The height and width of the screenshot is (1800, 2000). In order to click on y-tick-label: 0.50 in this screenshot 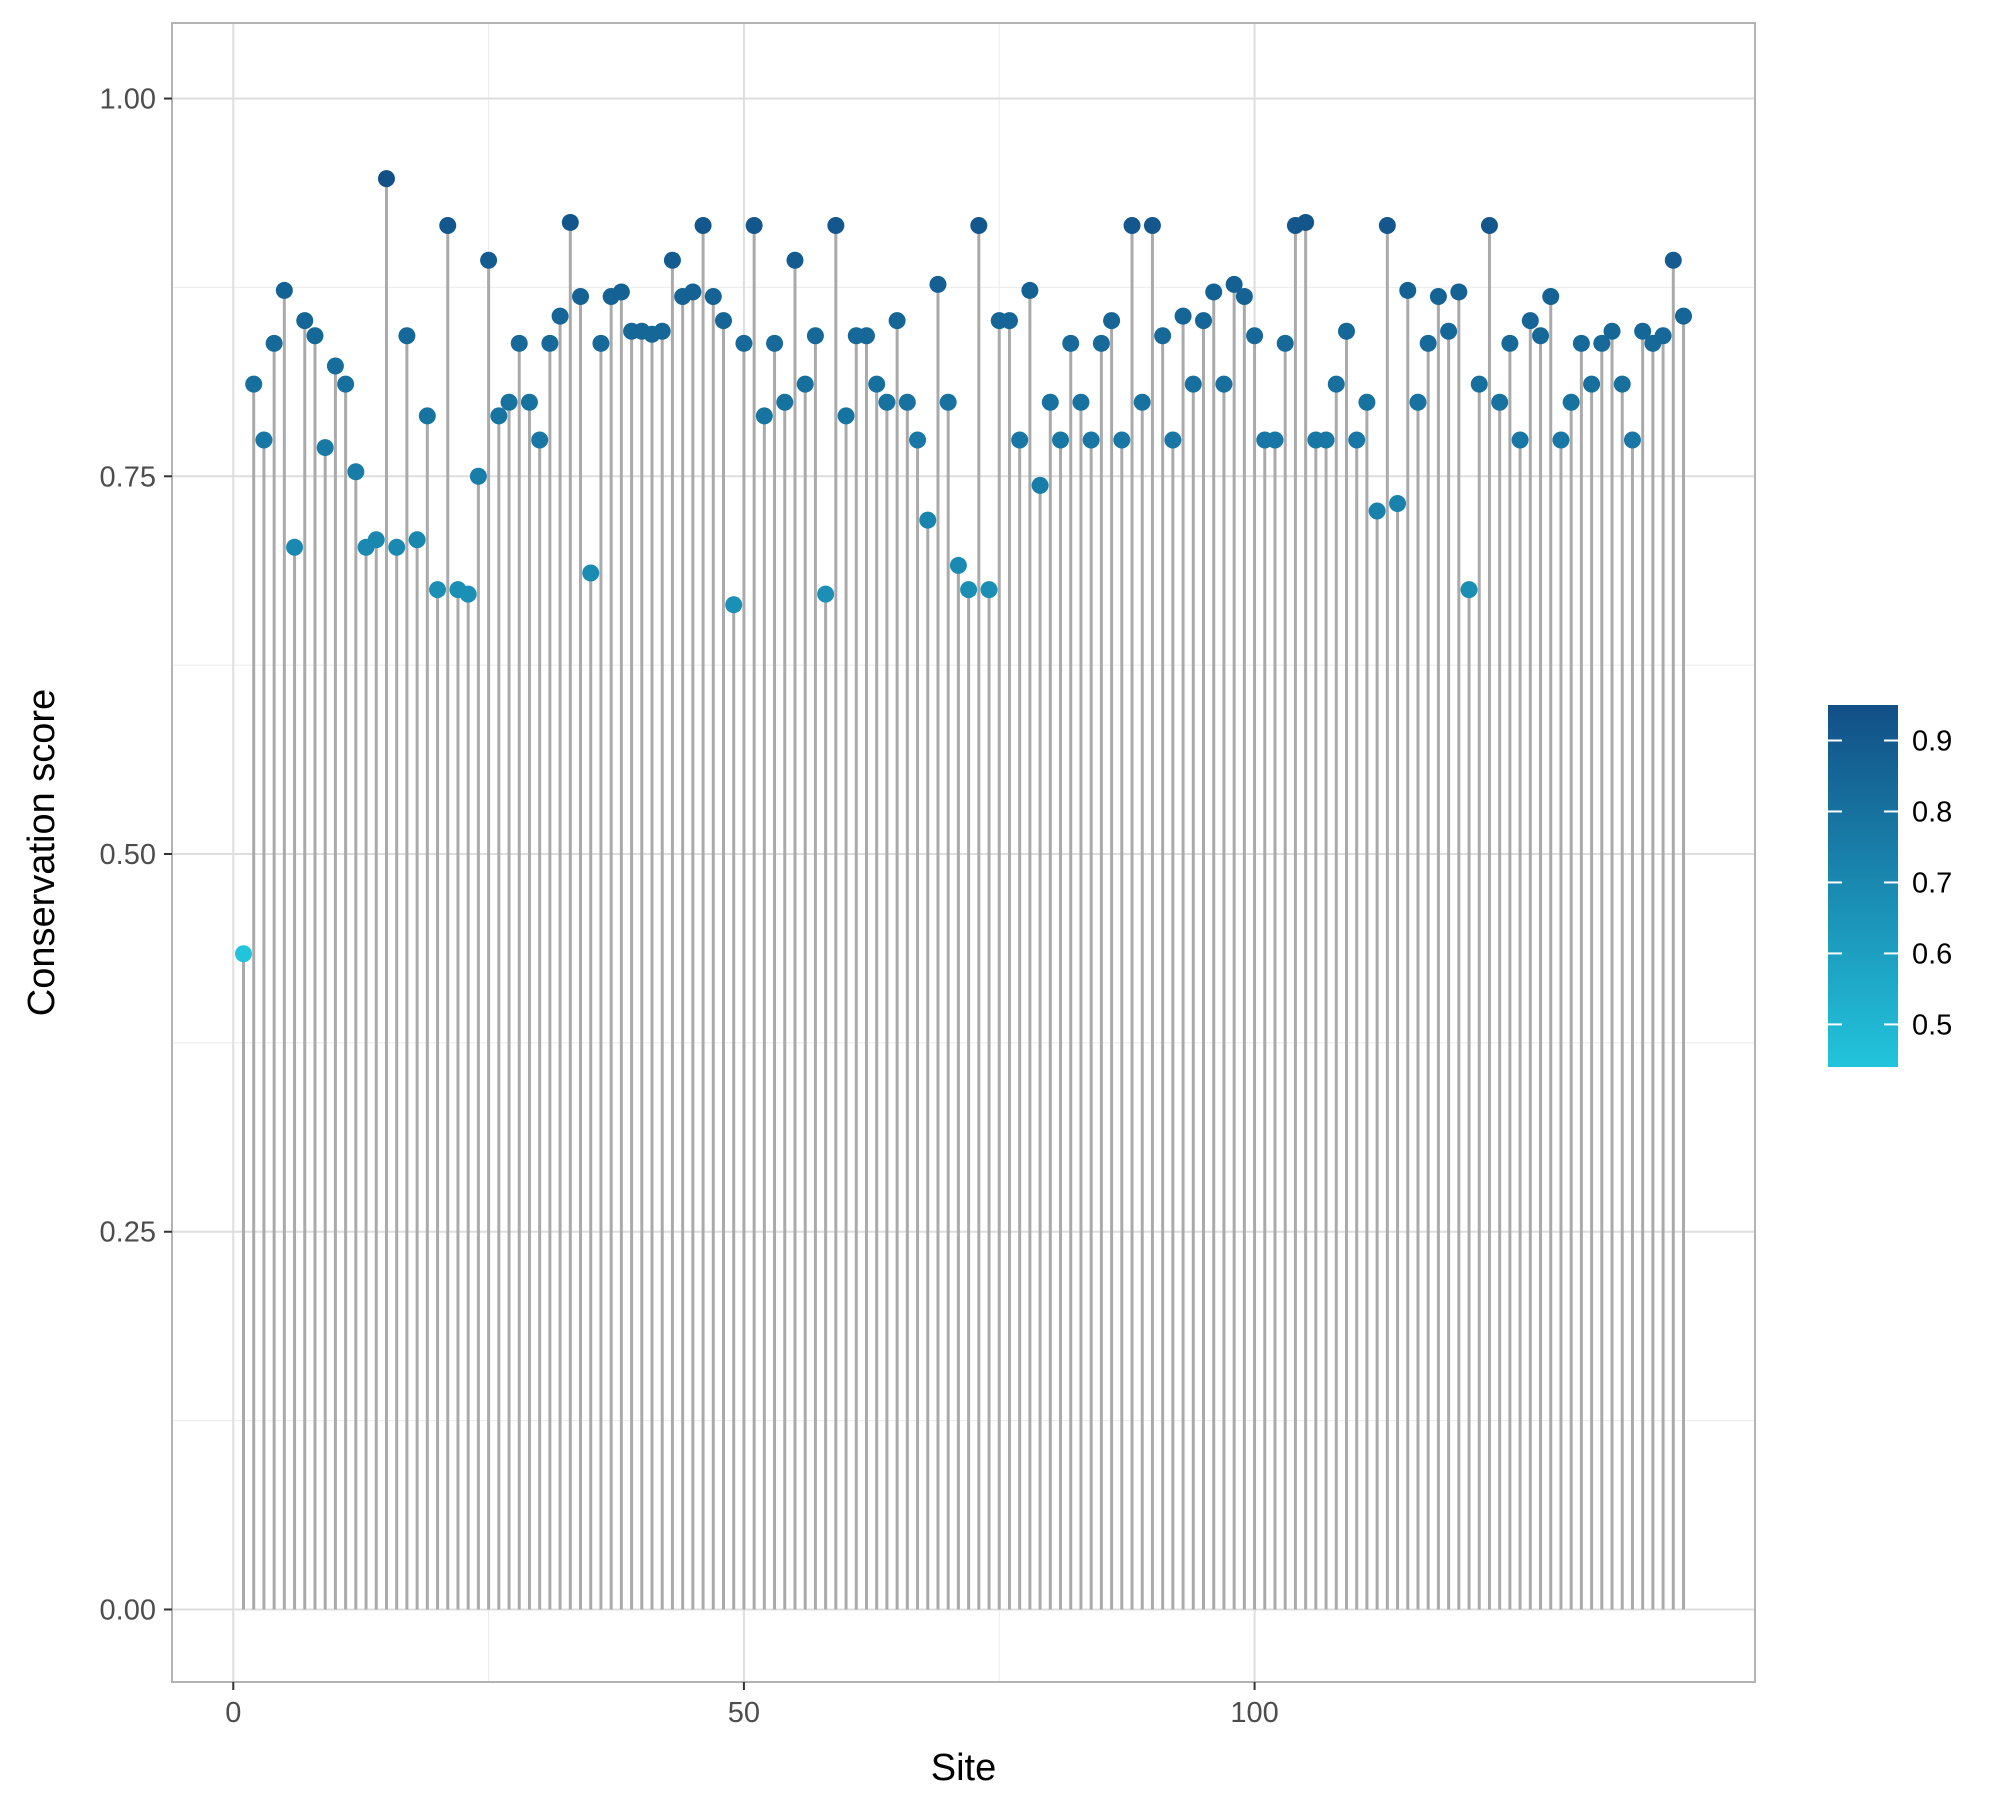, I will do `click(128, 855)`.